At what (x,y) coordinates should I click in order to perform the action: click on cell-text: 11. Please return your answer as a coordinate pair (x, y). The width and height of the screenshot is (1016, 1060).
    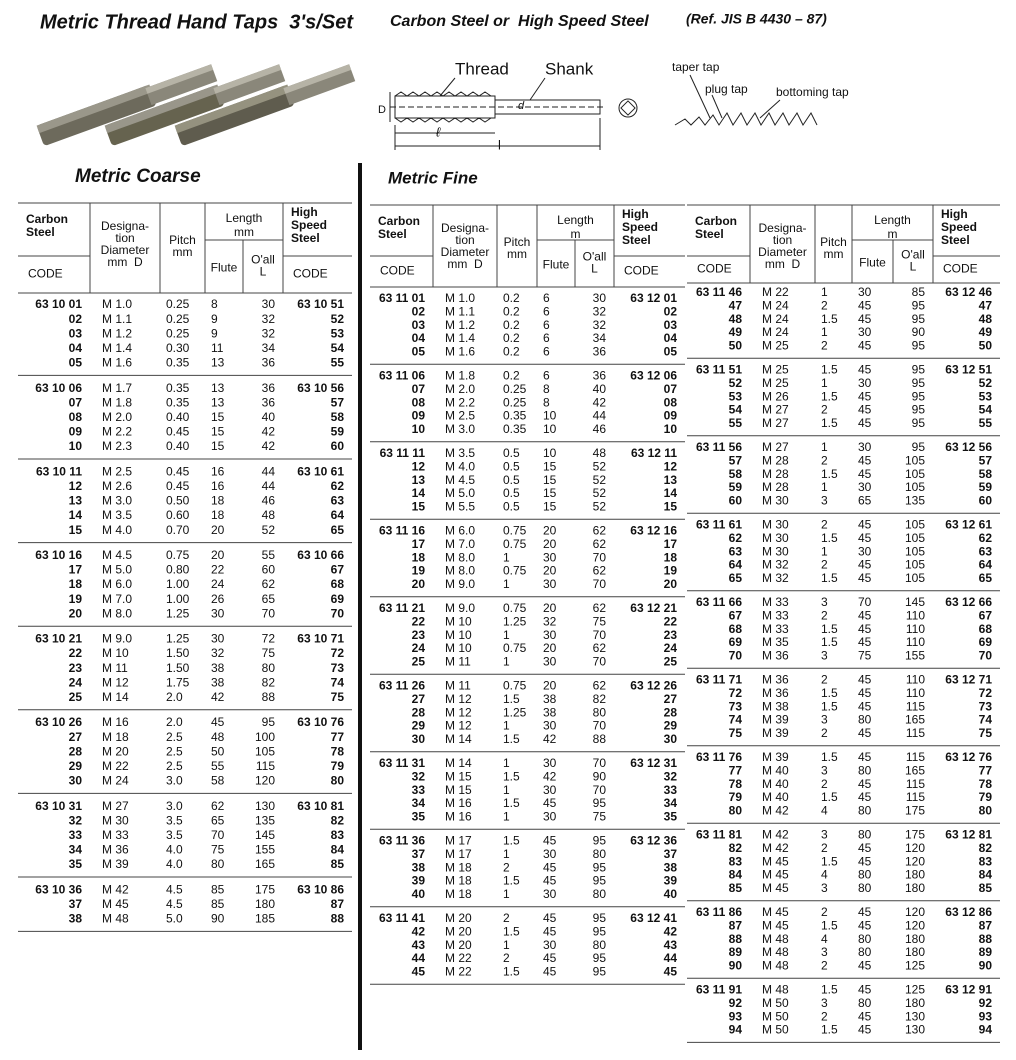
    Looking at the image, I should click on (217, 348).